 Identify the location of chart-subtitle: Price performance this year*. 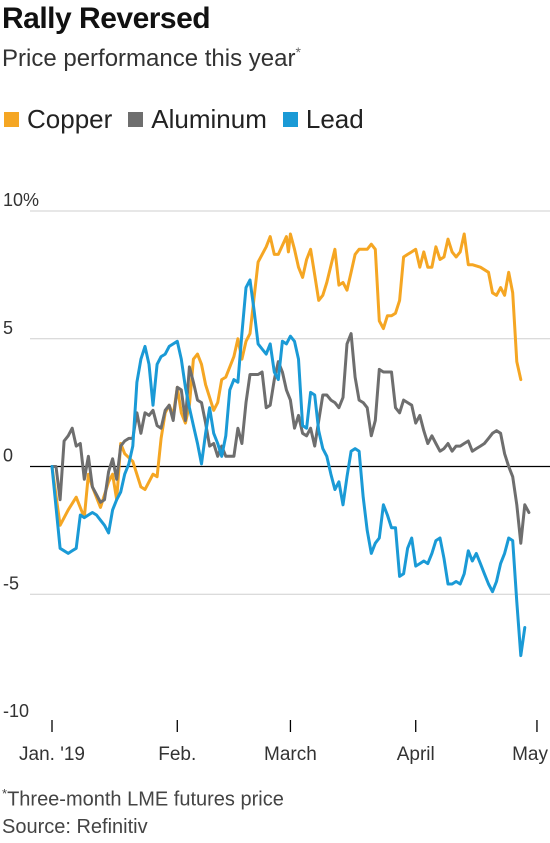
(151, 58).